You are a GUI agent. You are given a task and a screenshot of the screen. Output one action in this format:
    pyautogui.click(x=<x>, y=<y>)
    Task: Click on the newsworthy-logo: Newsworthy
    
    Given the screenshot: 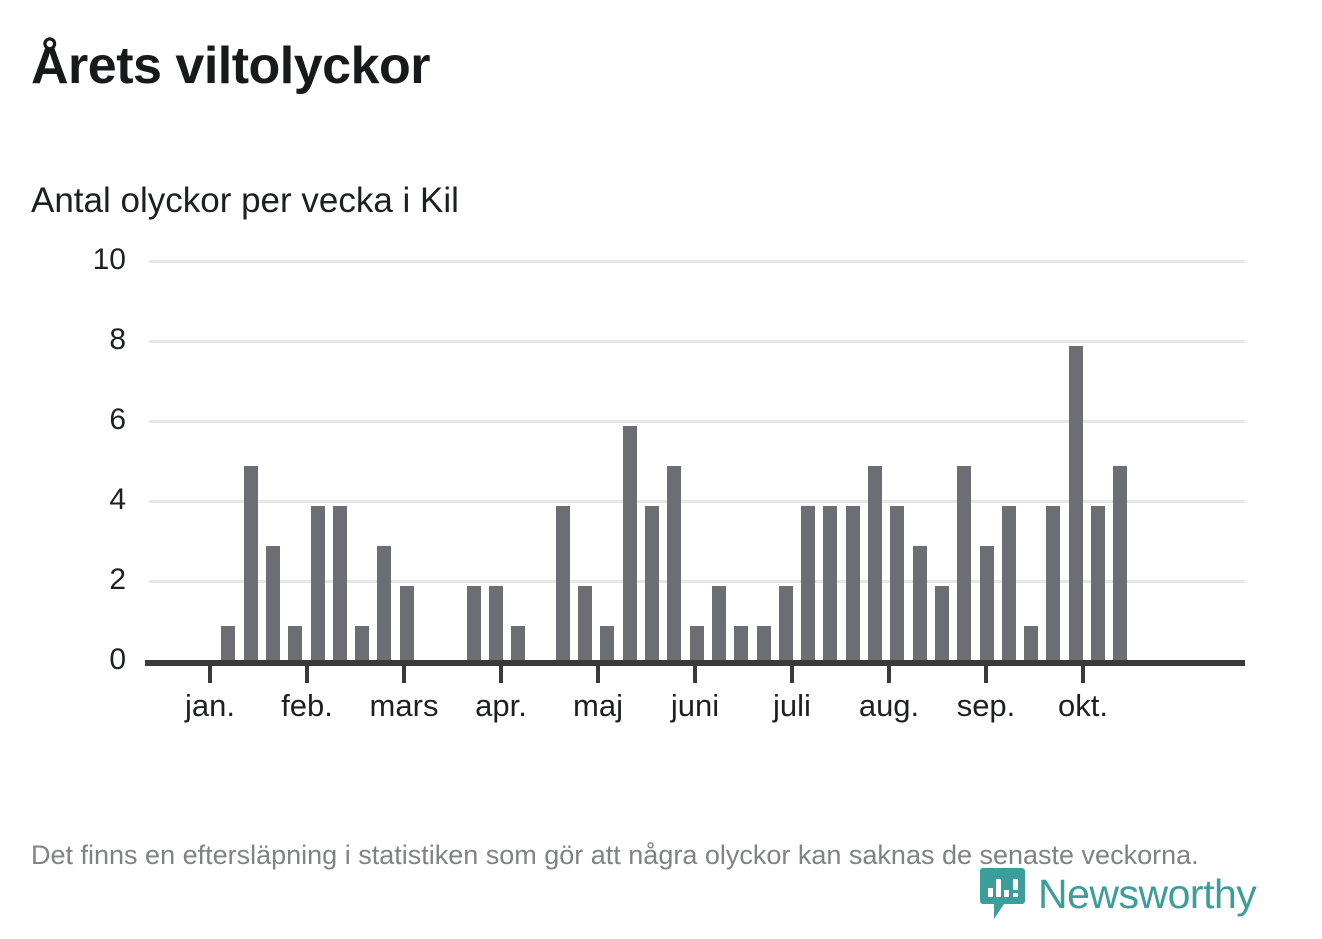 What is the action you would take?
    pyautogui.click(x=1118, y=894)
    